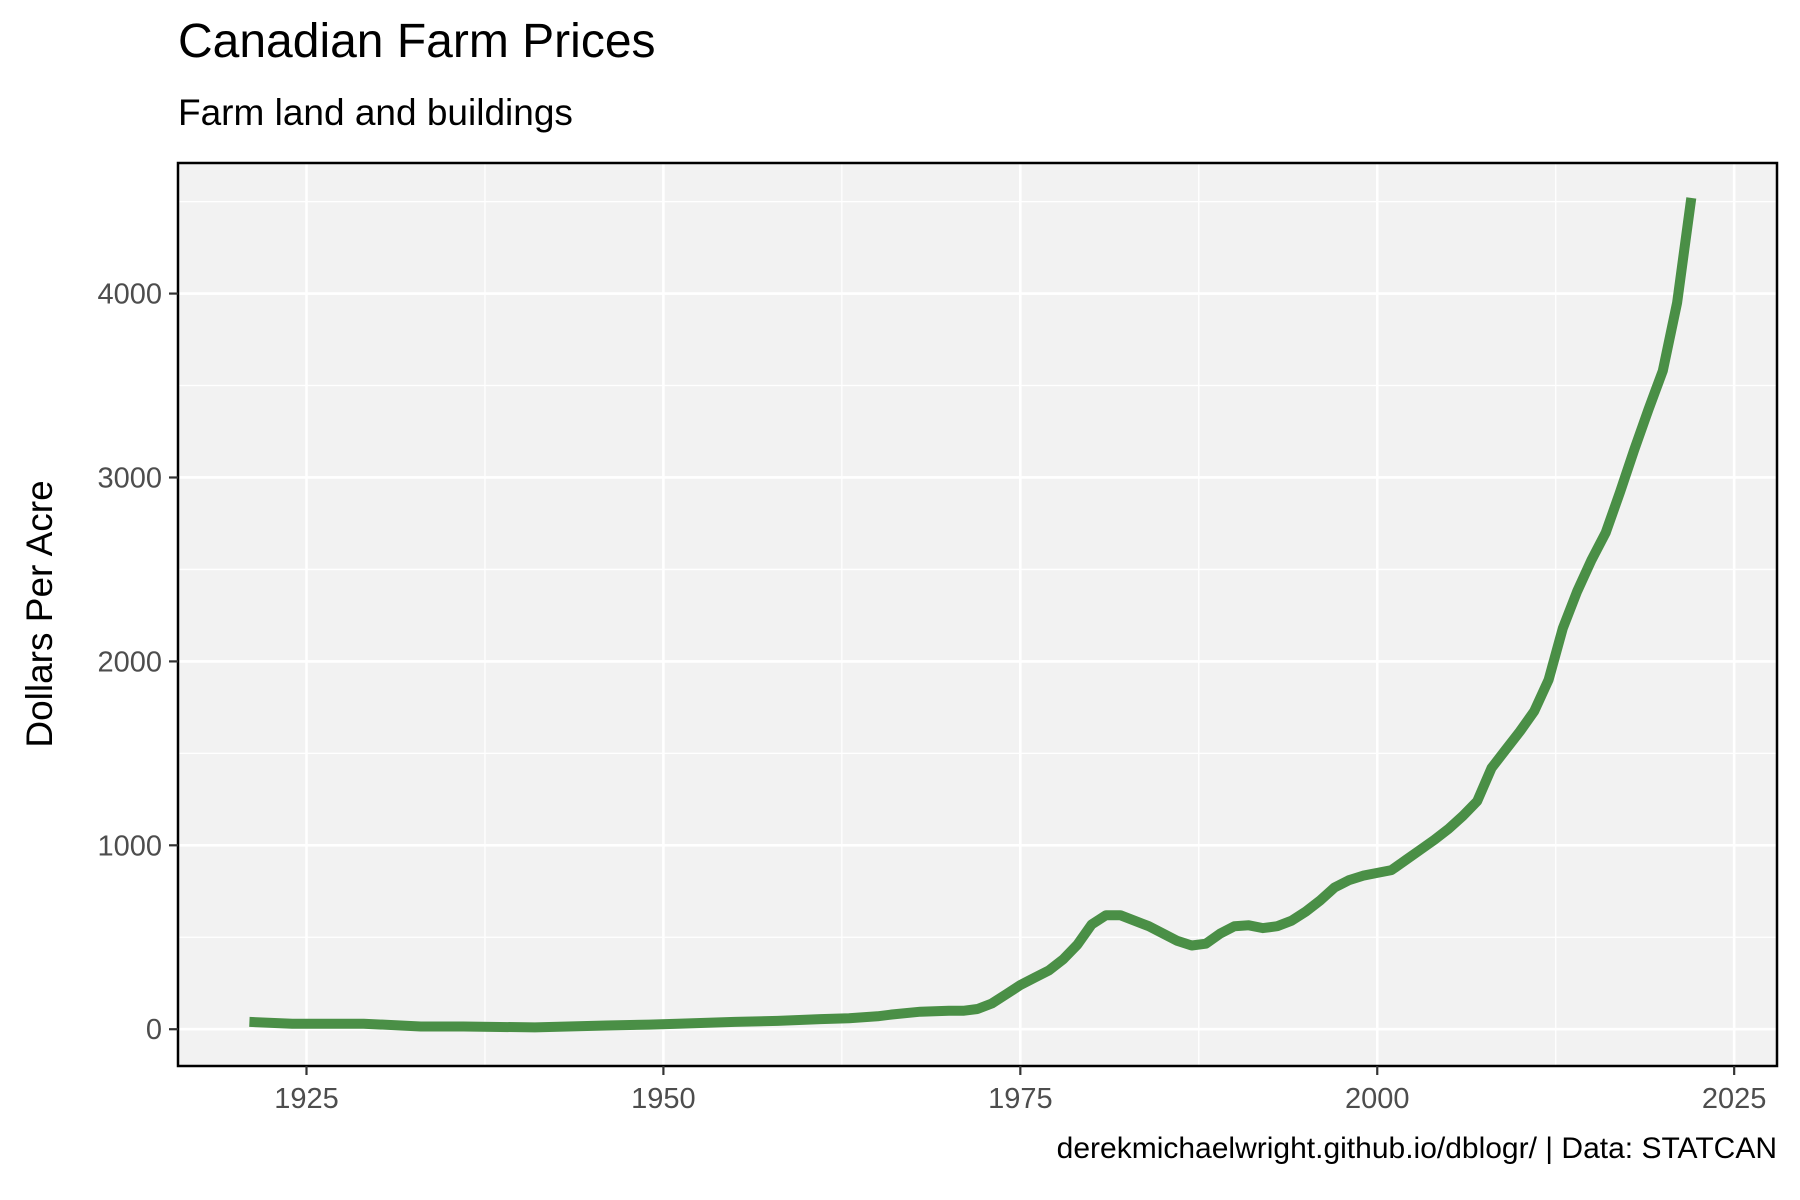 Image resolution: width=1800 pixels, height=1200 pixels. Describe the element at coordinates (375, 112) in the screenshot. I see `chart-subtitle: Farm land and buildings` at that location.